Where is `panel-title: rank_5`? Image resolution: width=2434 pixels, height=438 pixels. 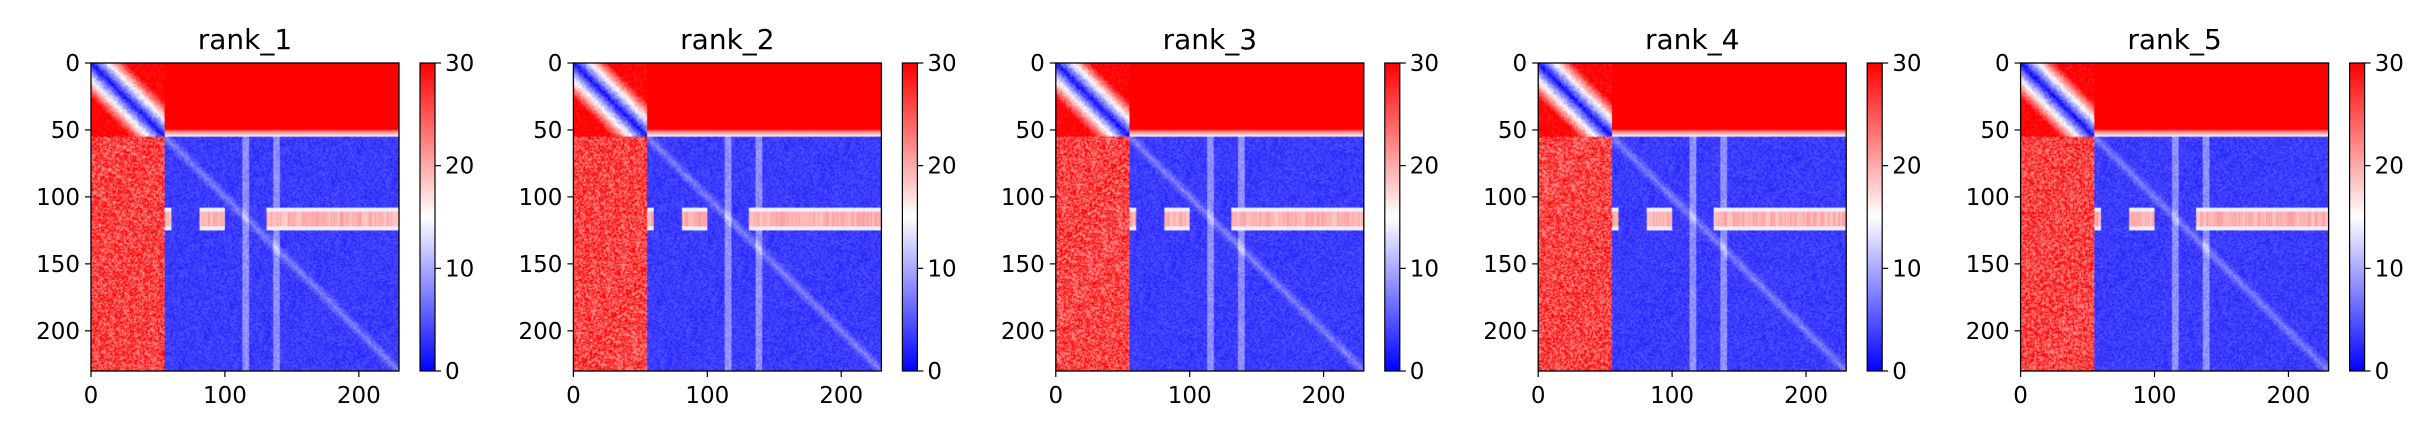
panel-title: rank_5 is located at coordinates (2174, 39).